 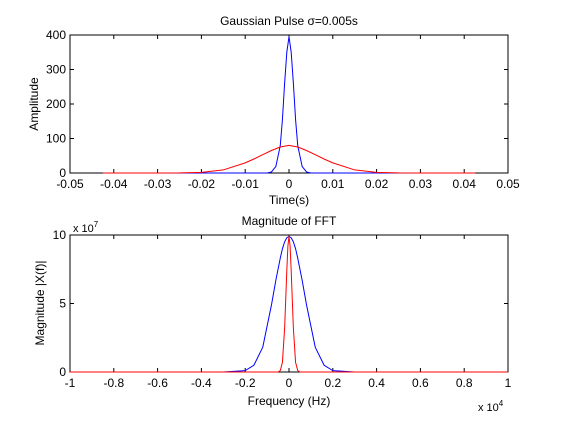 What do you see at coordinates (421, 184) in the screenshot?
I see `top-x-tick-label: 0.03` at bounding box center [421, 184].